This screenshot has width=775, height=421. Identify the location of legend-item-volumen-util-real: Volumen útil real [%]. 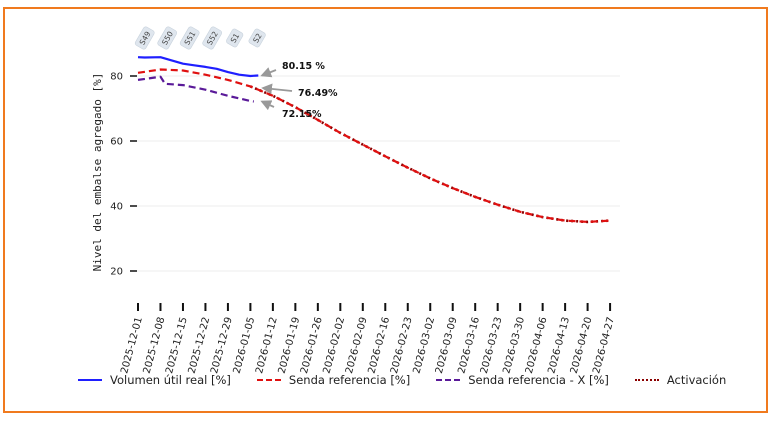
(154, 380).